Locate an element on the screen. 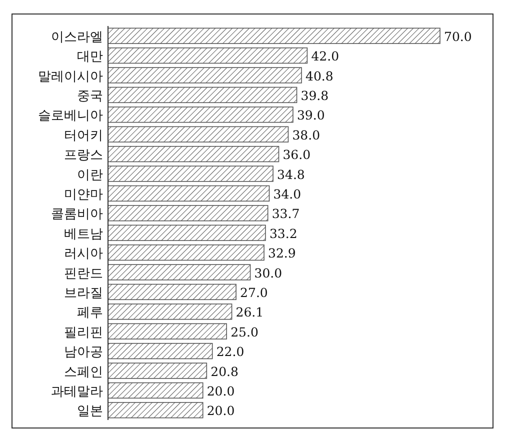 This screenshot has width=505, height=436. data-label: 70.0 is located at coordinates (458, 36).